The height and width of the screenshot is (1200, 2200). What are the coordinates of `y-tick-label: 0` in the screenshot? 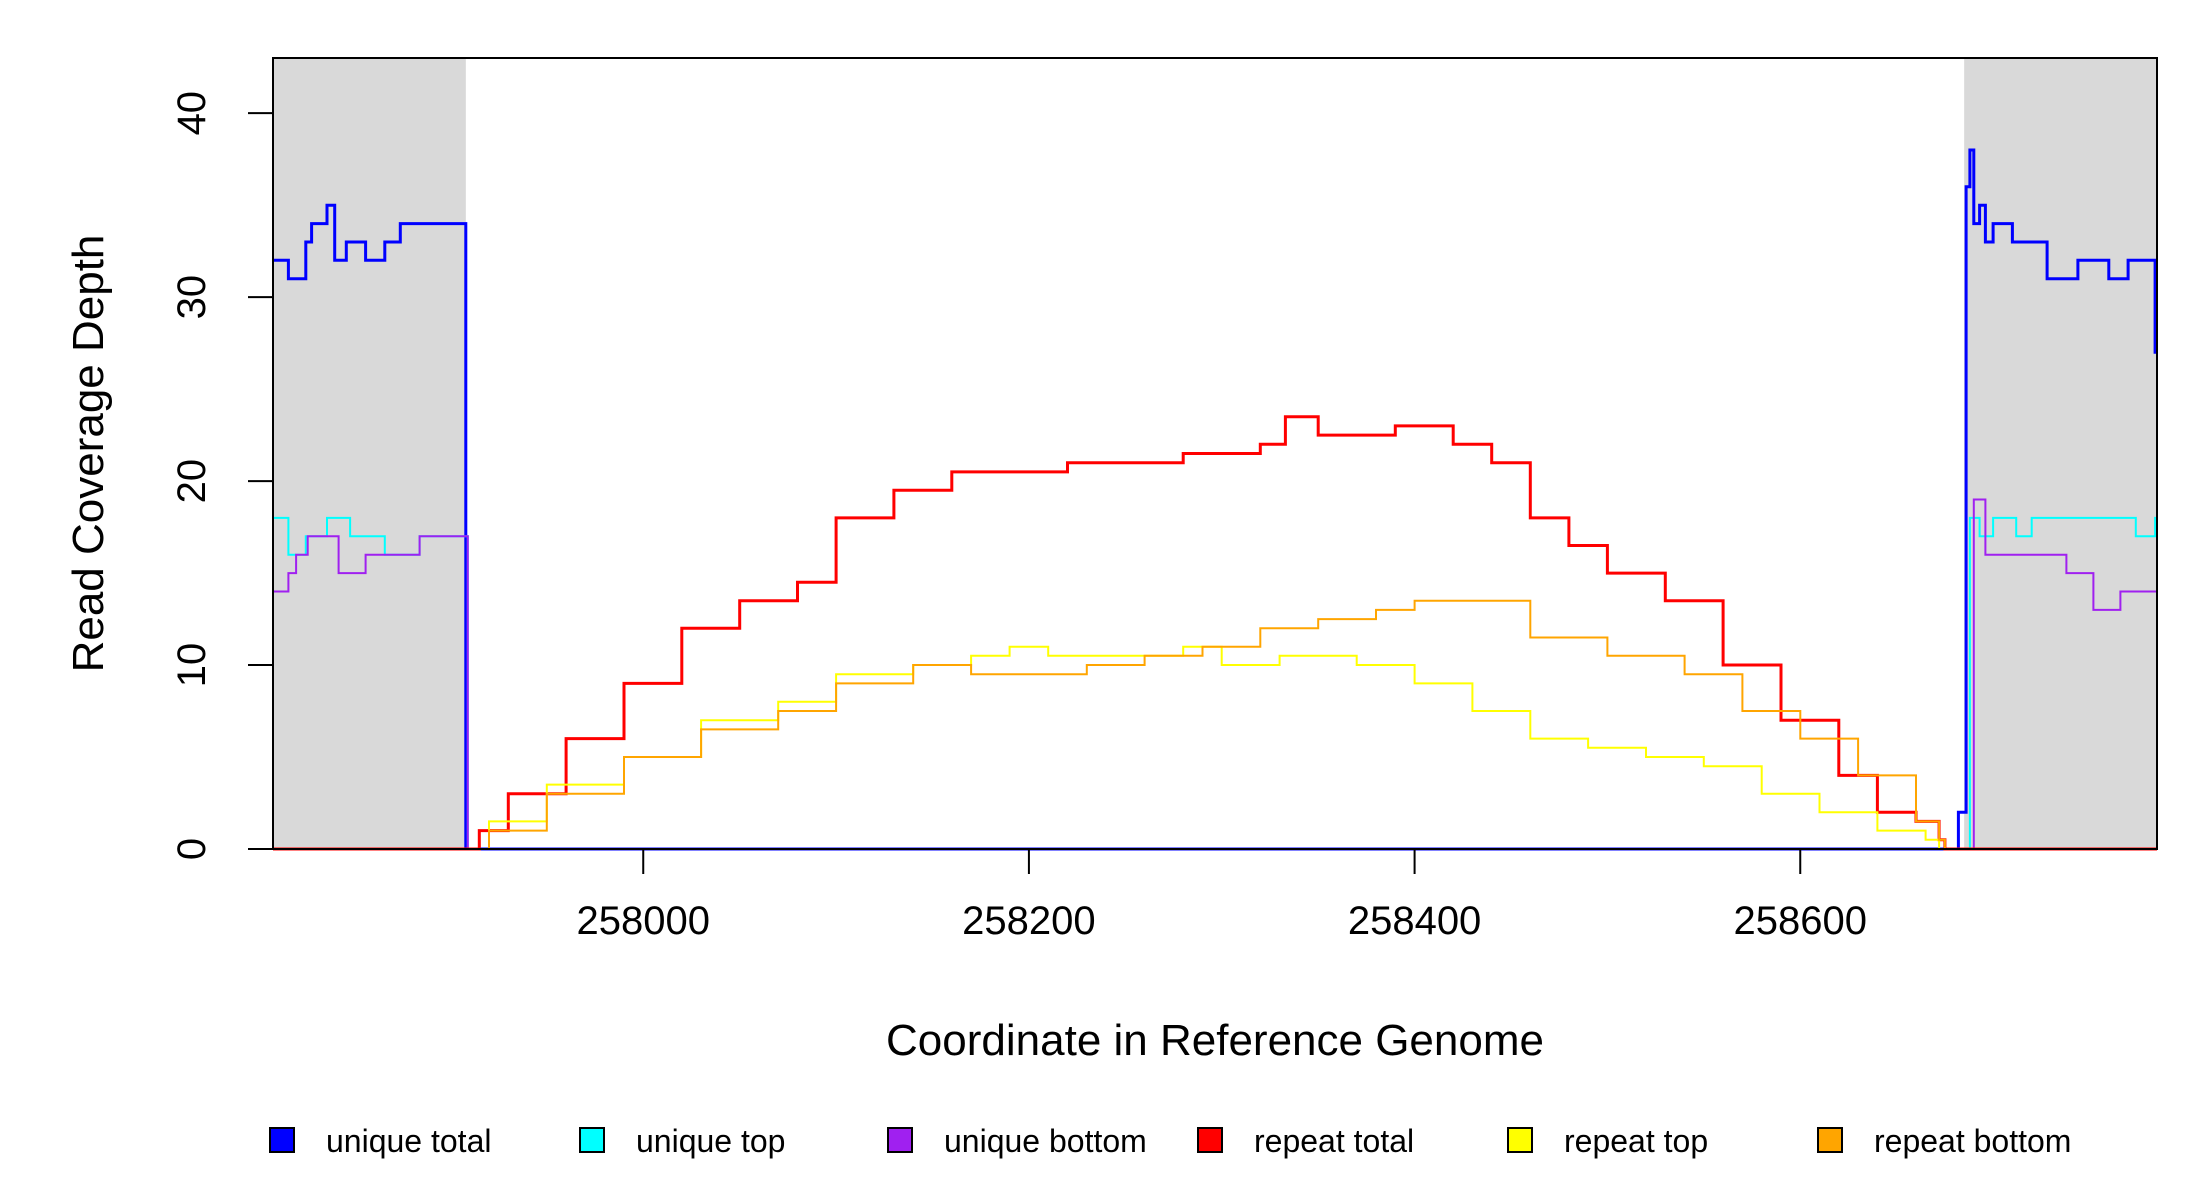 It's located at (192, 849).